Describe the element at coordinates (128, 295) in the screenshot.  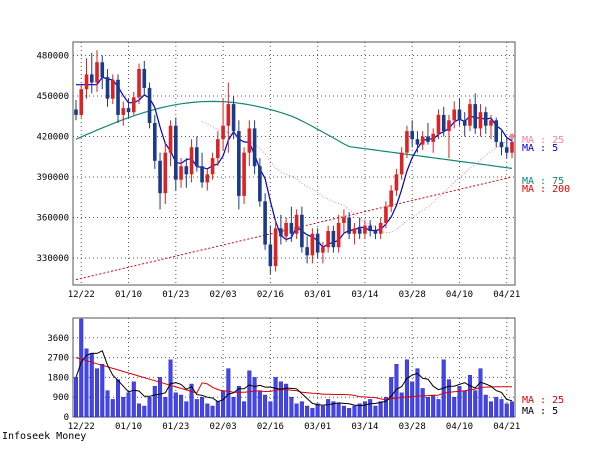
I see `price-x-tick-label: 01/10` at that location.